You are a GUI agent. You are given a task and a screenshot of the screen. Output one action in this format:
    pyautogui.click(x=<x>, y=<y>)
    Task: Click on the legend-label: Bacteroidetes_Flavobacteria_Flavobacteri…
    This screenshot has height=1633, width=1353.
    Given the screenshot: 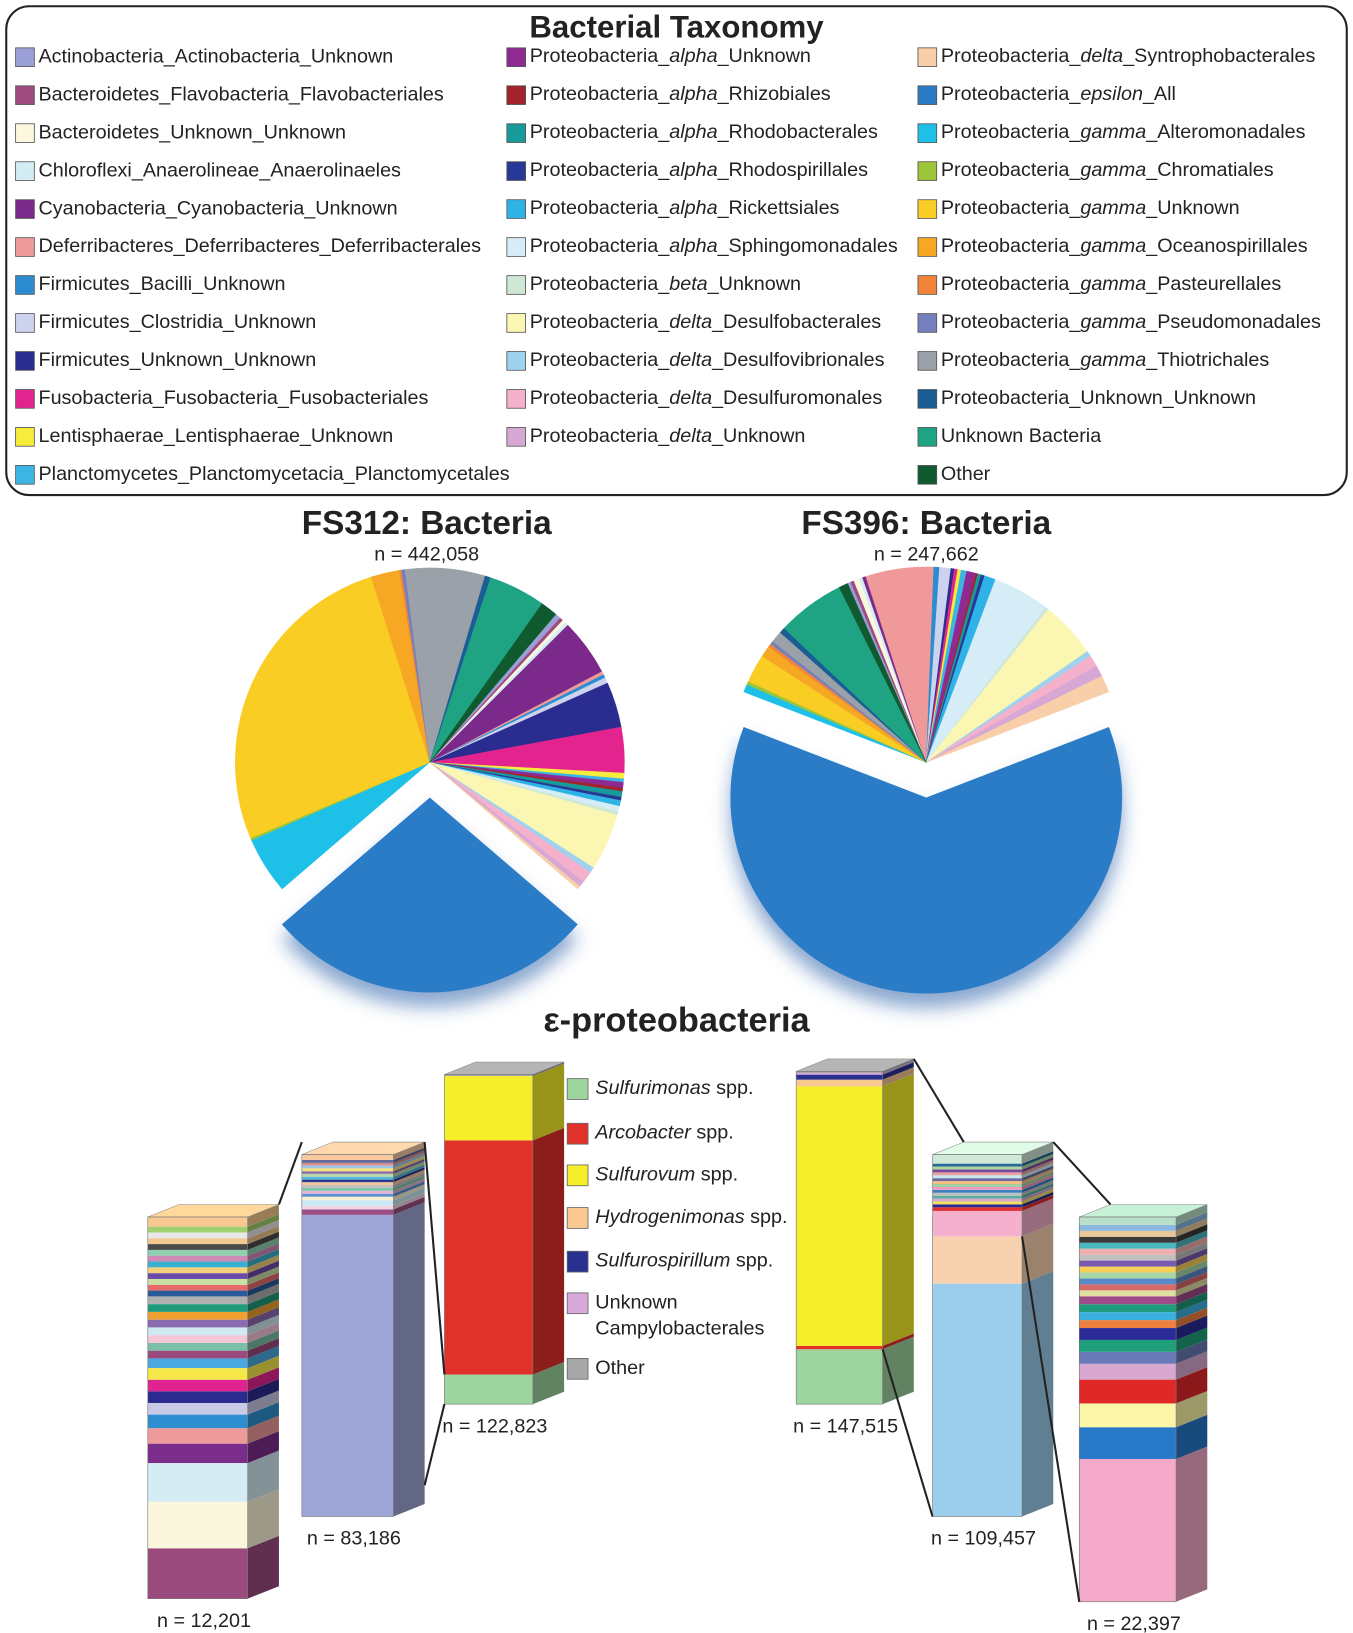 What is the action you would take?
    pyautogui.click(x=241, y=94)
    